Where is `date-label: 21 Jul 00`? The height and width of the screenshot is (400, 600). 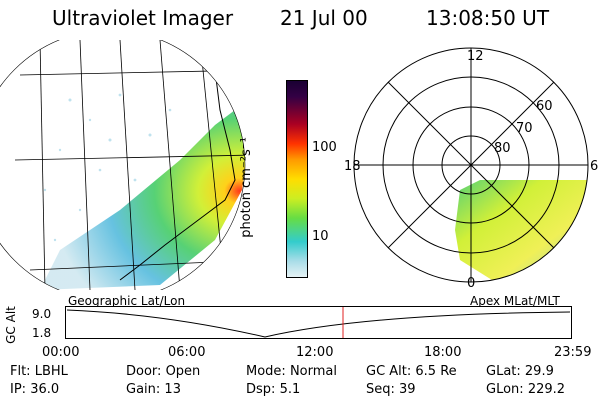 date-label: 21 Jul 00 is located at coordinates (324, 18).